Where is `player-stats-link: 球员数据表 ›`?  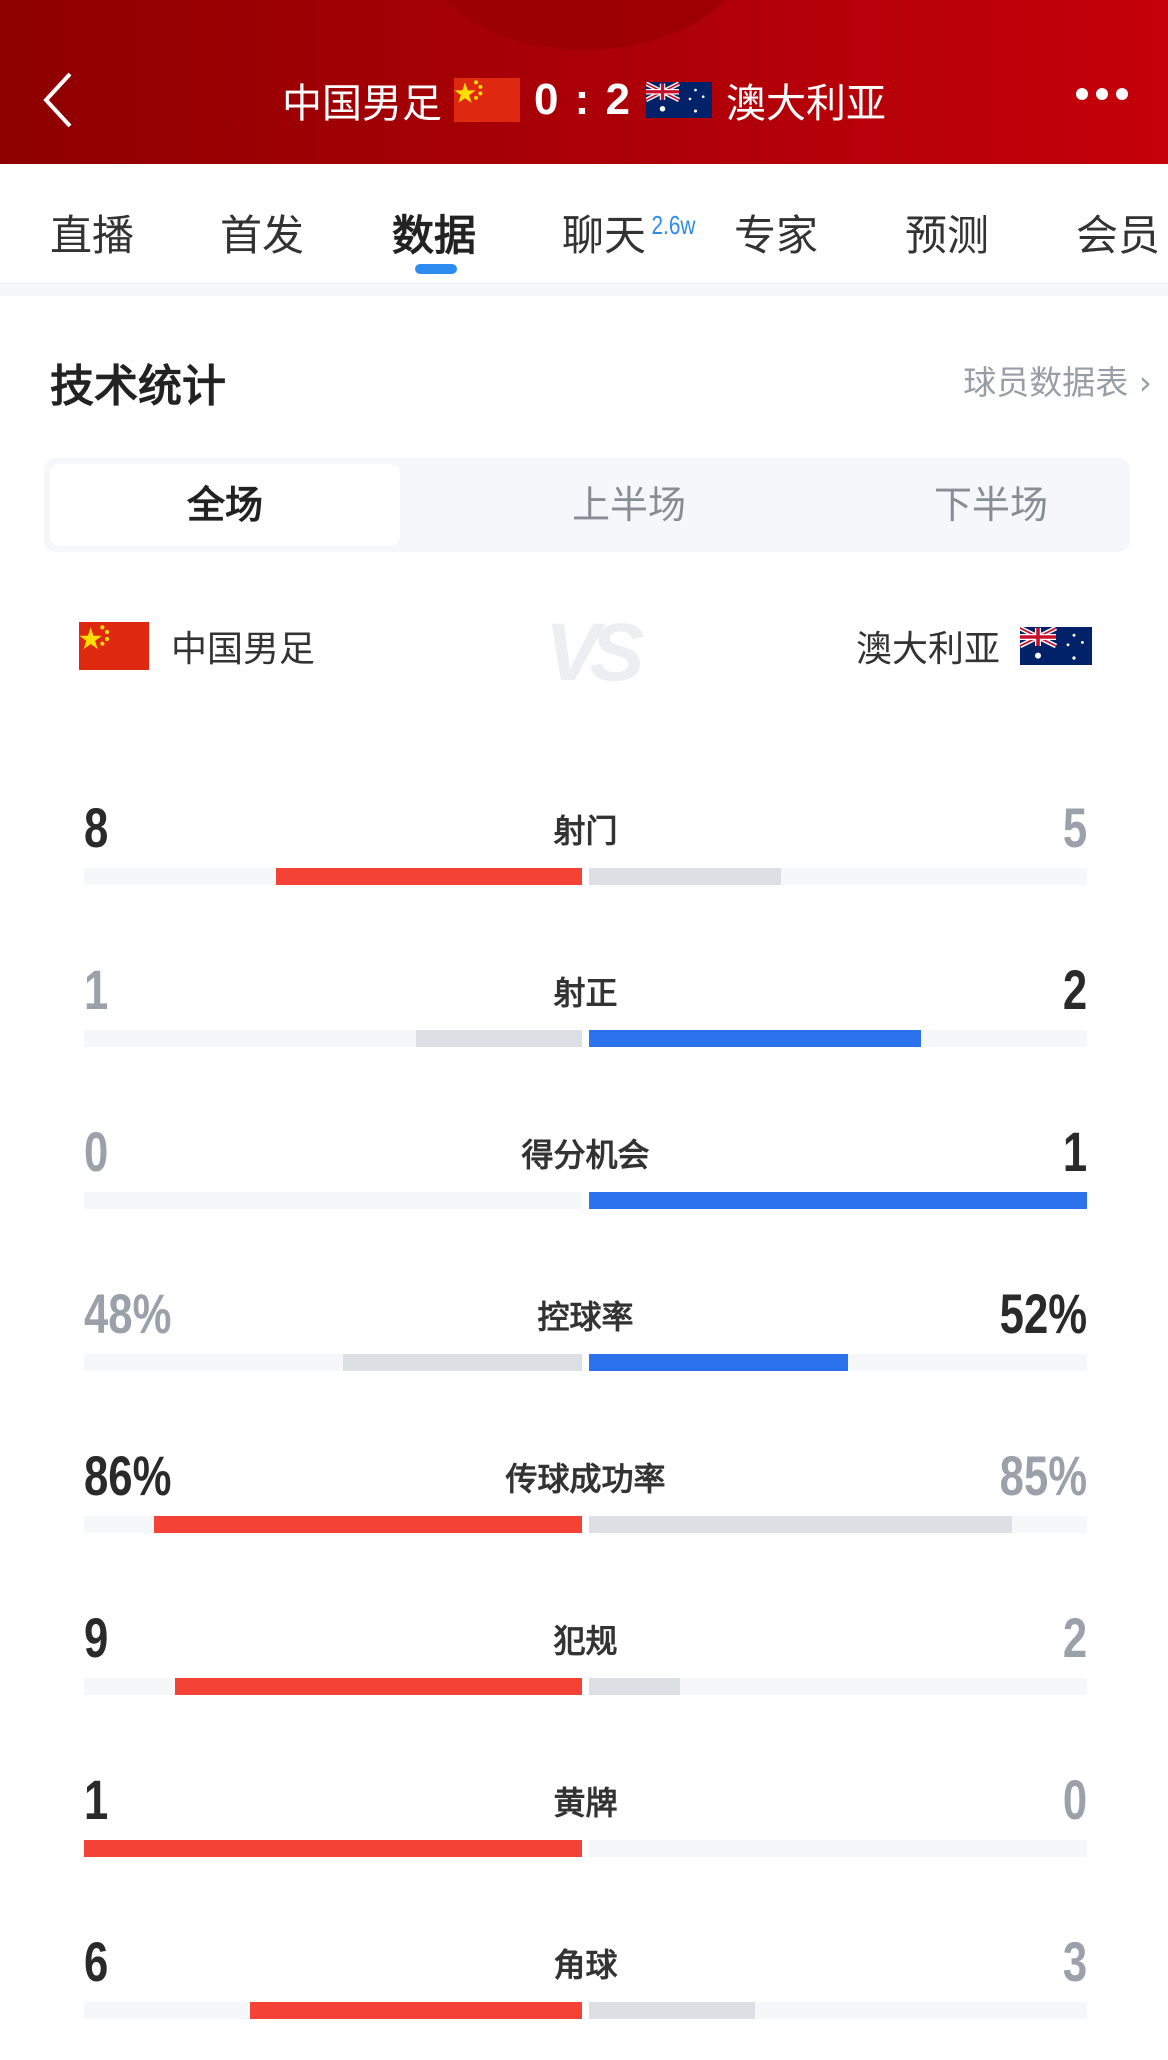
player-stats-link: 球员数据表 › is located at coordinates (1057, 382).